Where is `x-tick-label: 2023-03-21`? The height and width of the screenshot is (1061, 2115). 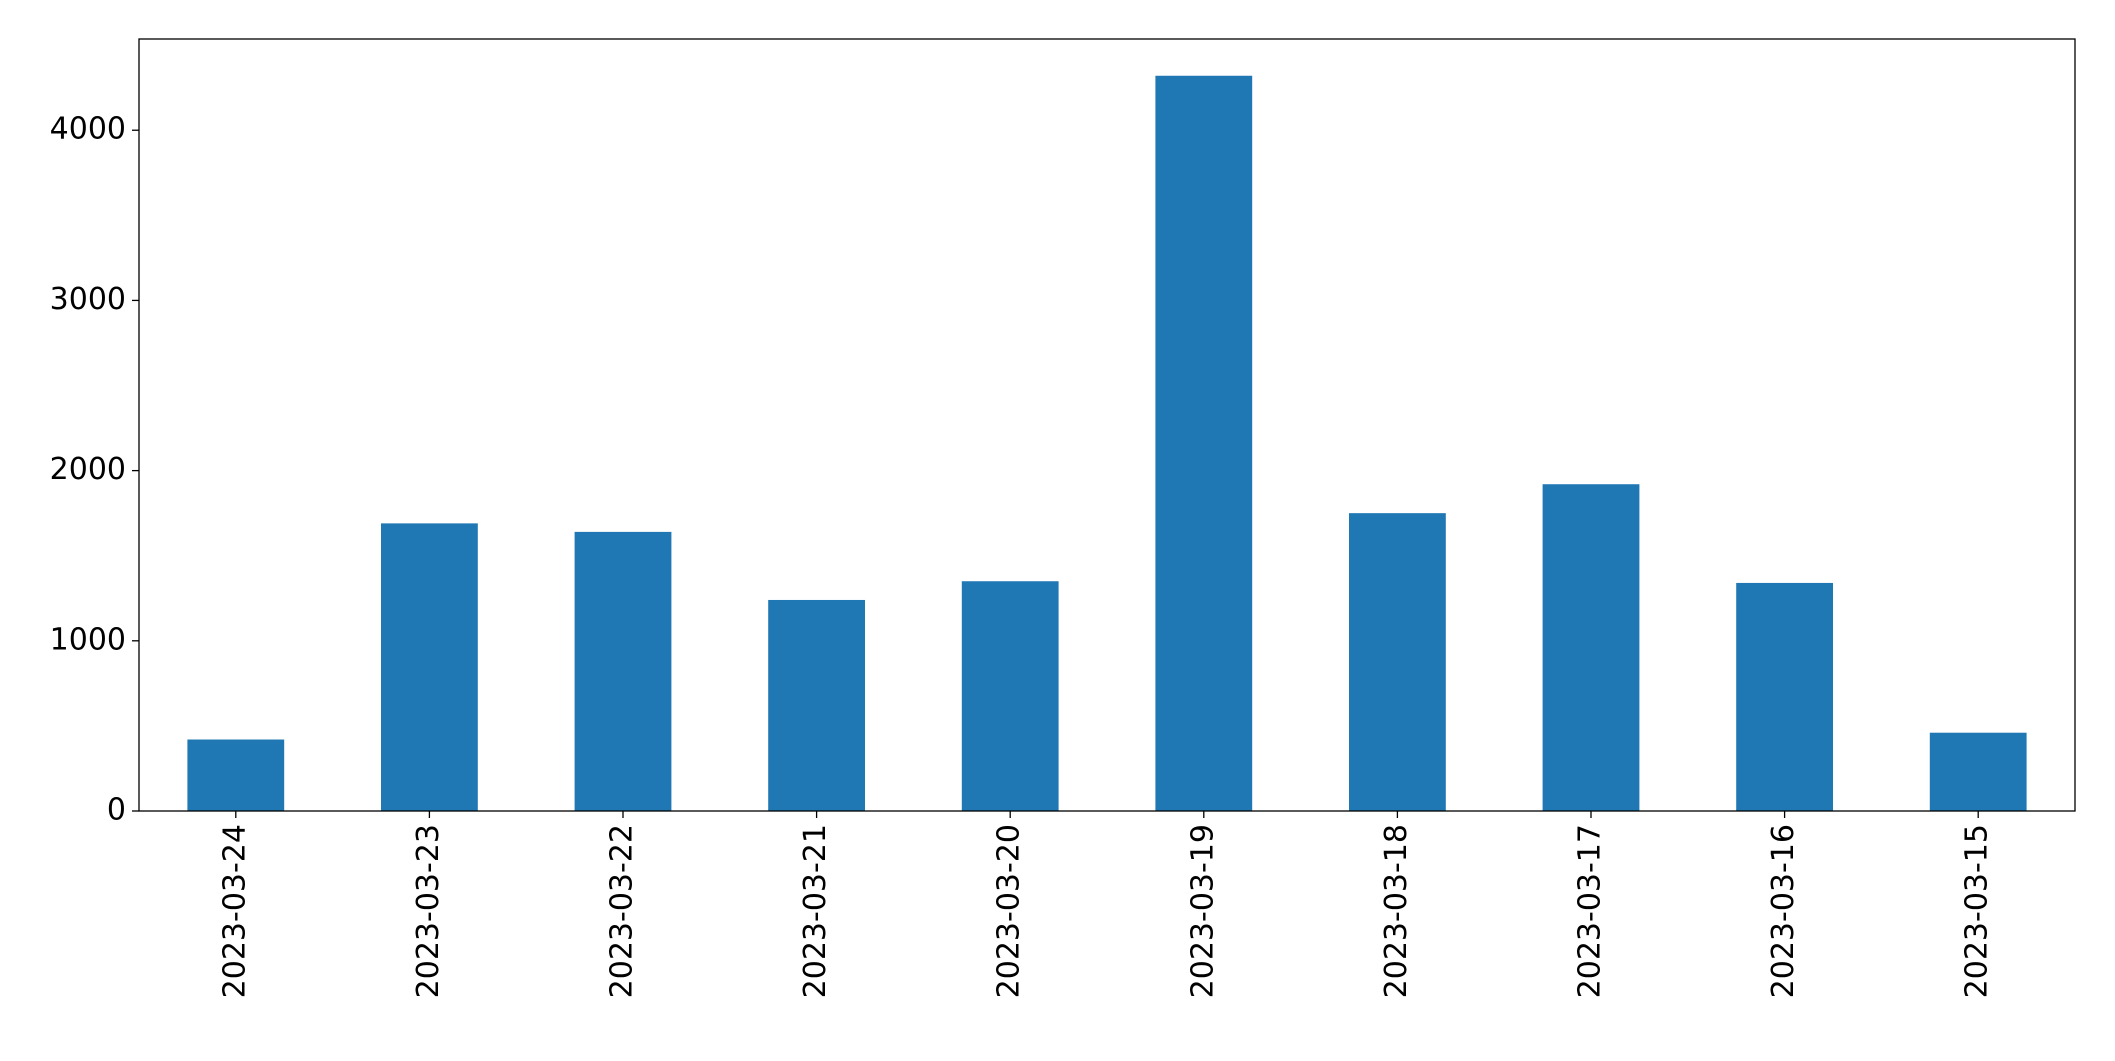 x-tick-label: 2023-03-21 is located at coordinates (815, 911).